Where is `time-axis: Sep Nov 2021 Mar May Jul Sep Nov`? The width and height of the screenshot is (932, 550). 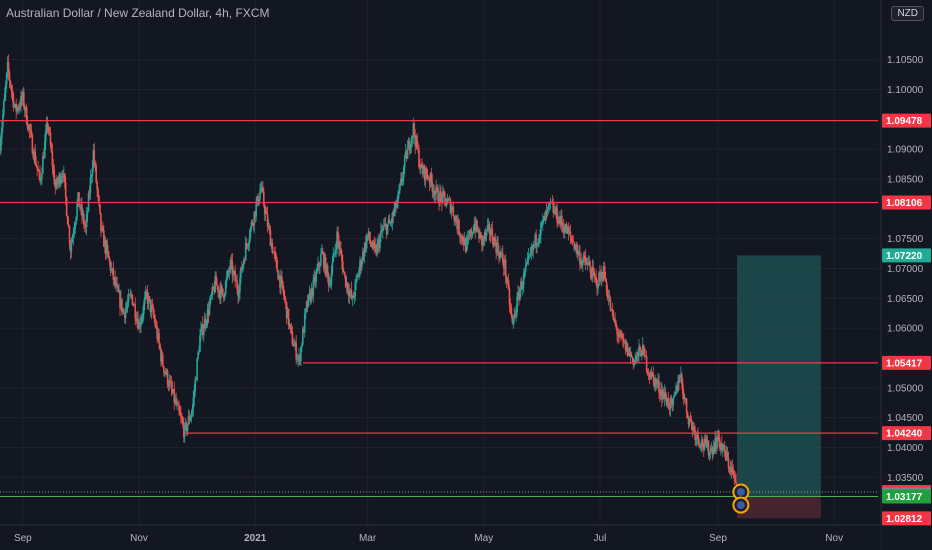 time-axis: Sep Nov 2021 Mar May Jul Sep Nov is located at coordinates (440, 537).